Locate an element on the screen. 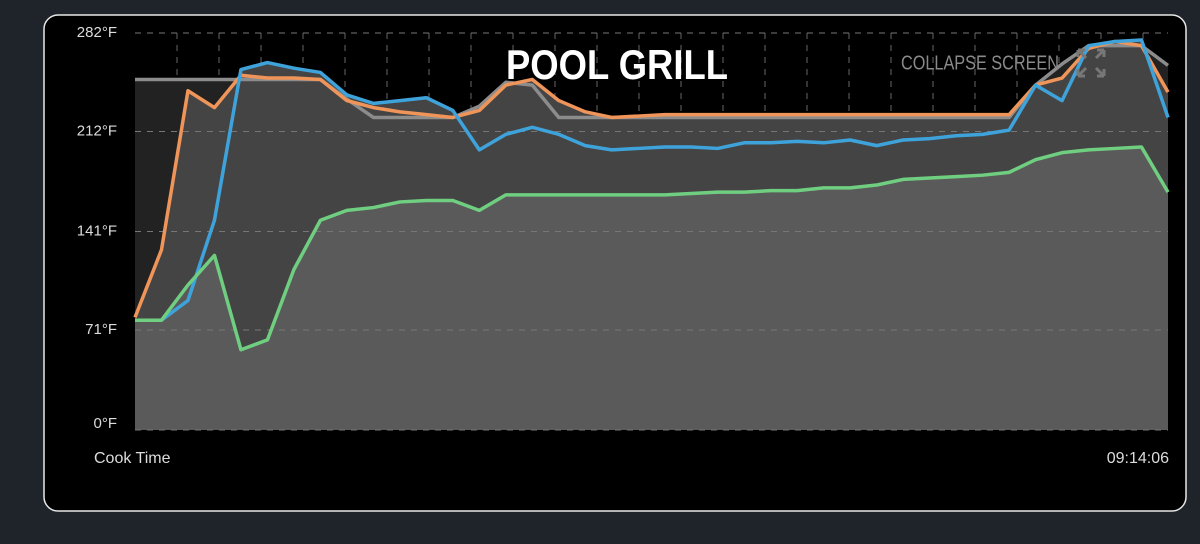 The image size is (1200, 544). chart-title: POOL GRILL is located at coordinates (617, 64).